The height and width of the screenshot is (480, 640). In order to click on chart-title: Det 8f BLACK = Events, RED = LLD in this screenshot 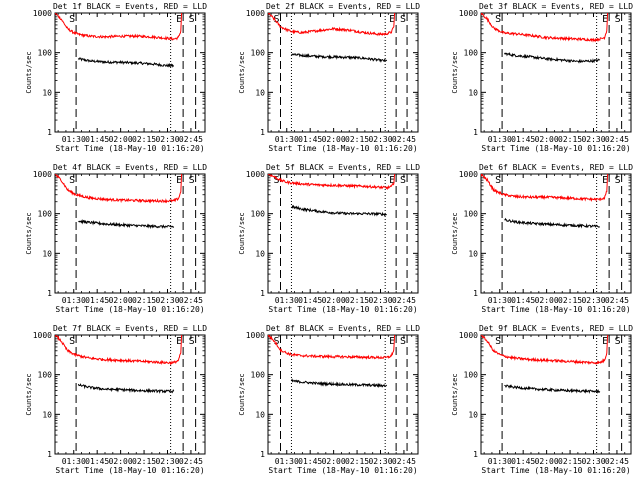, I will do `click(343, 328)`.